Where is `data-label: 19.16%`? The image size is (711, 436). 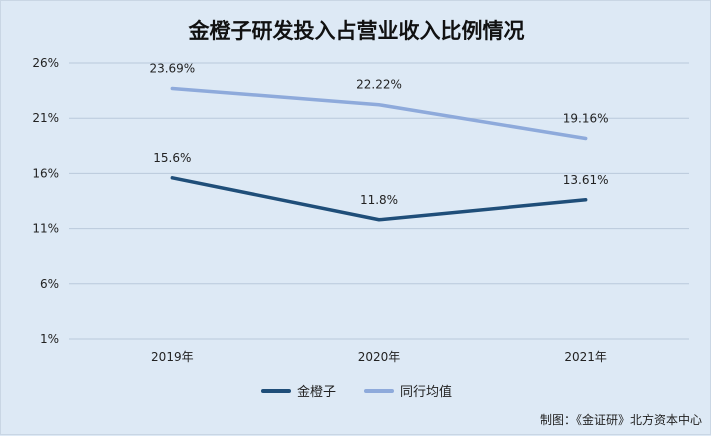
data-label: 19.16% is located at coordinates (586, 119).